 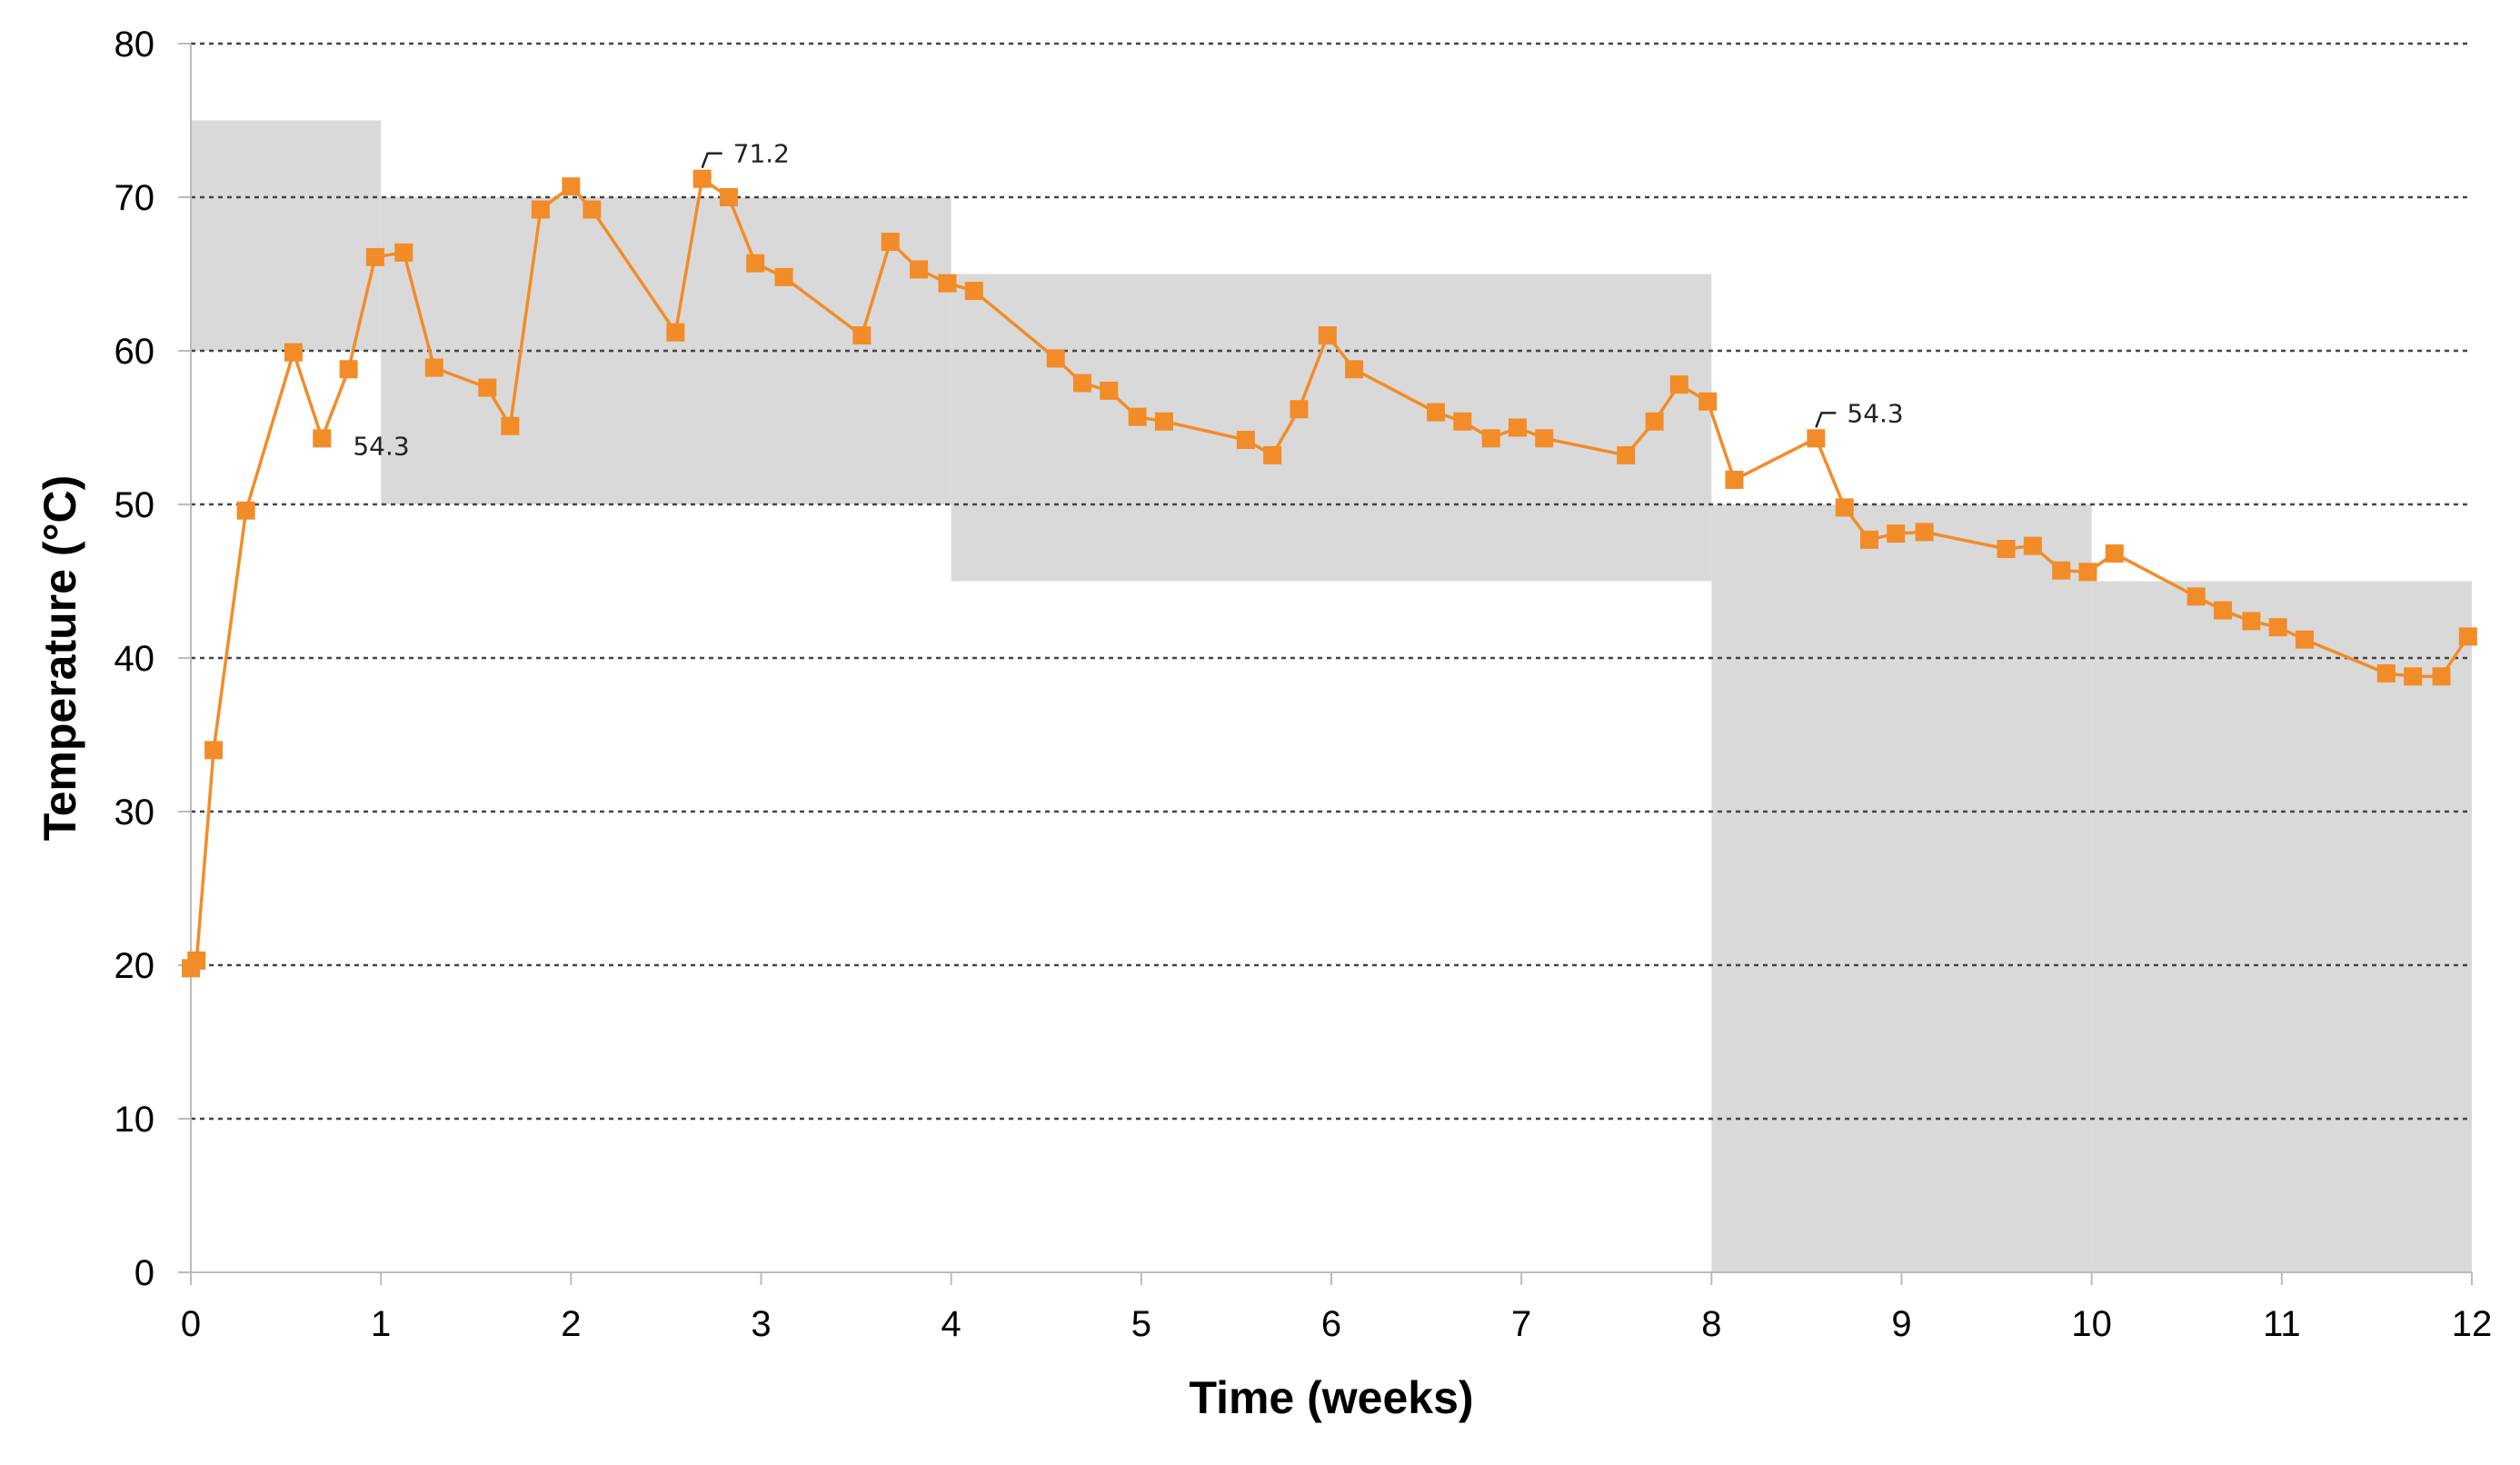 What do you see at coordinates (135, 1120) in the screenshot?
I see `y-tick-label: 10` at bounding box center [135, 1120].